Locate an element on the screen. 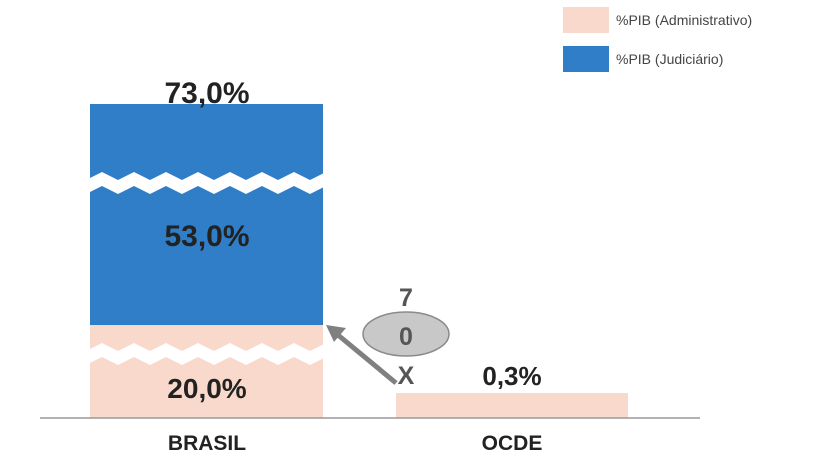 The height and width of the screenshot is (457, 828). legend-swatch-judiciario is located at coordinates (586, 59).